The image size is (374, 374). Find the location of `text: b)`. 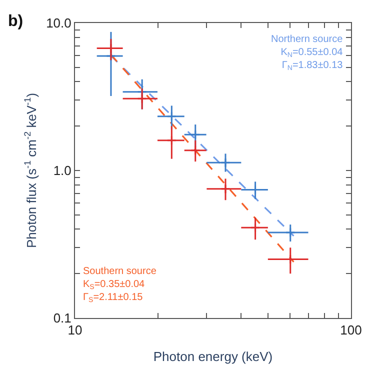

text: b) is located at coordinates (16, 21).